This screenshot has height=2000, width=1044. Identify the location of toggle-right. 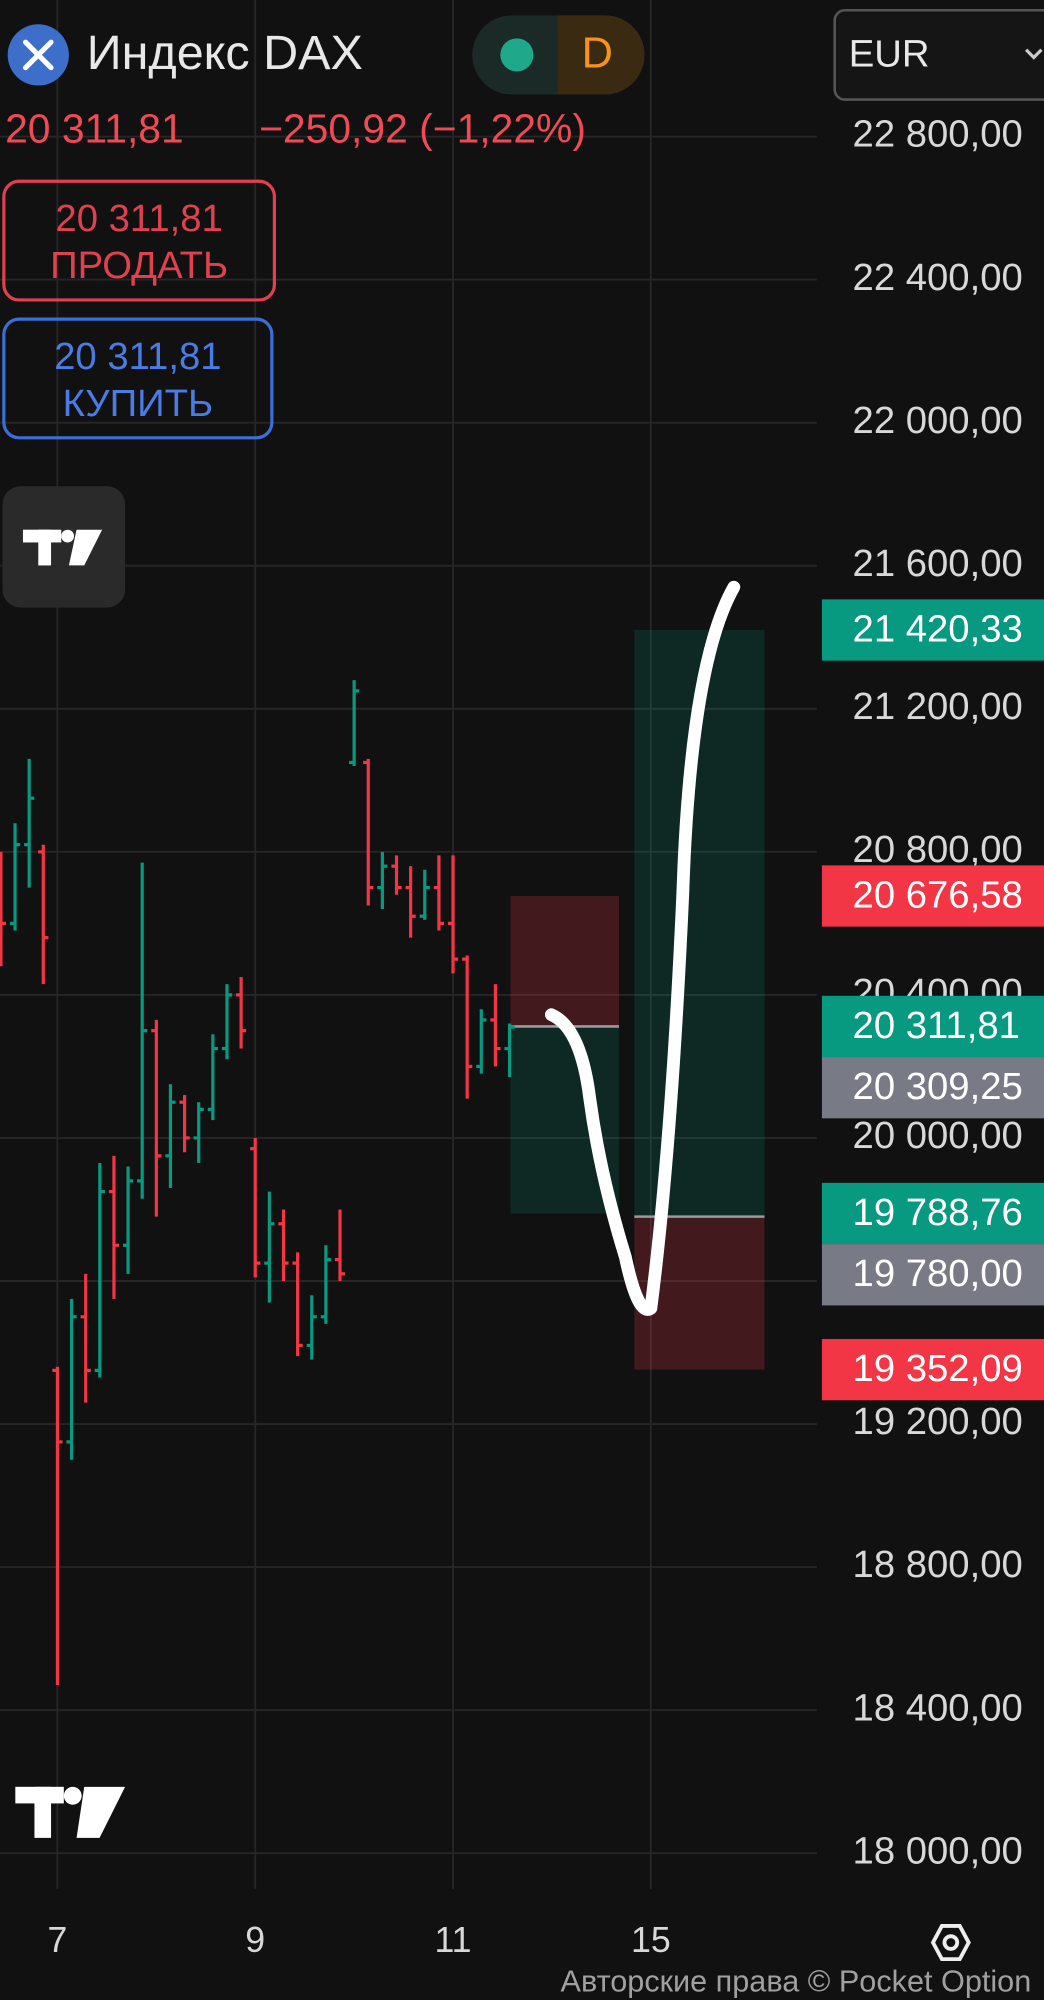
(601, 55).